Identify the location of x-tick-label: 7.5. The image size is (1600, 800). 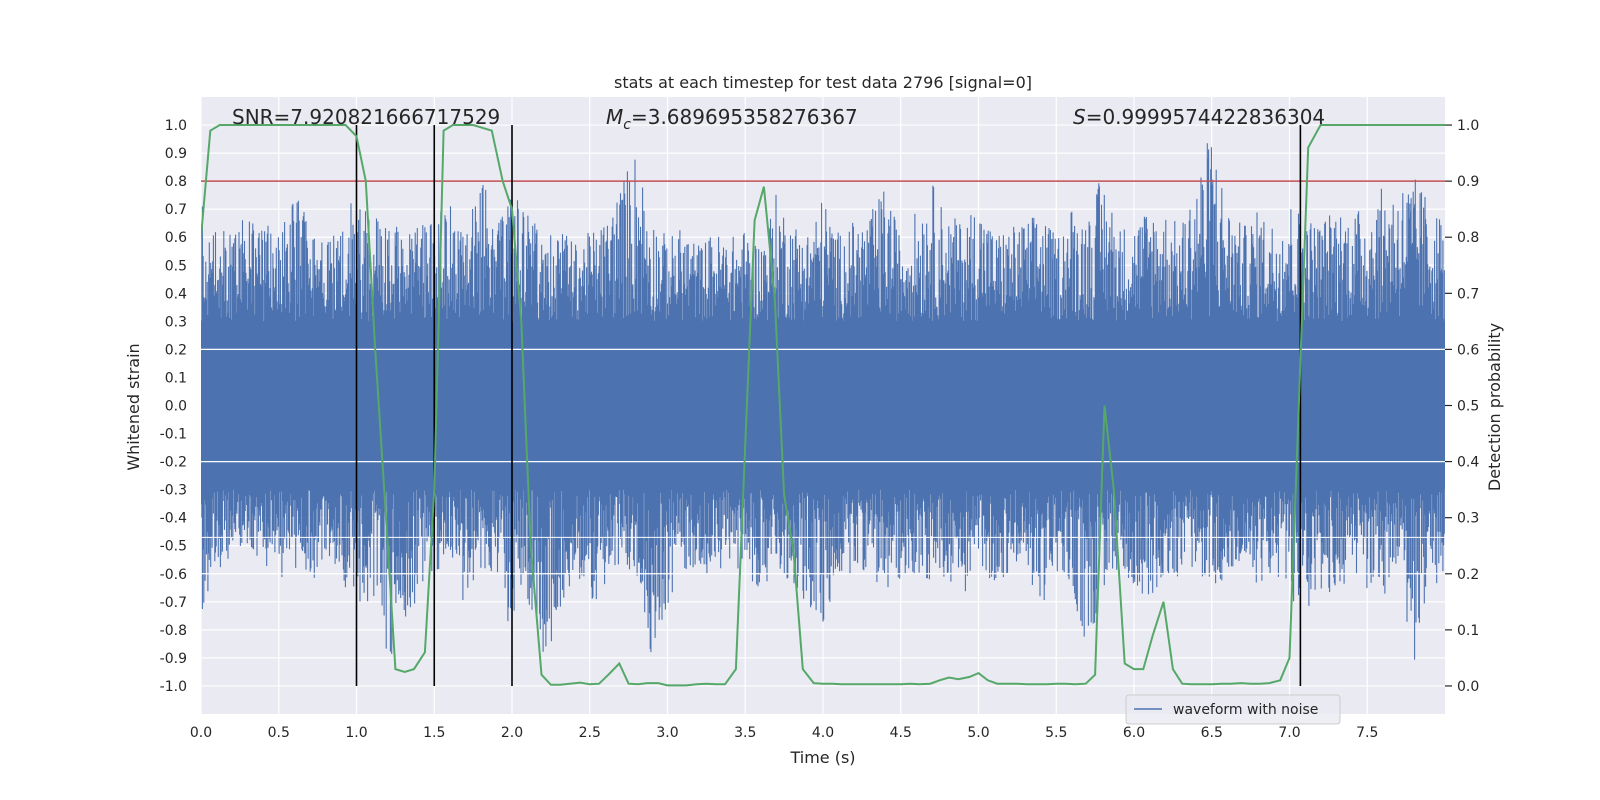
(1367, 733).